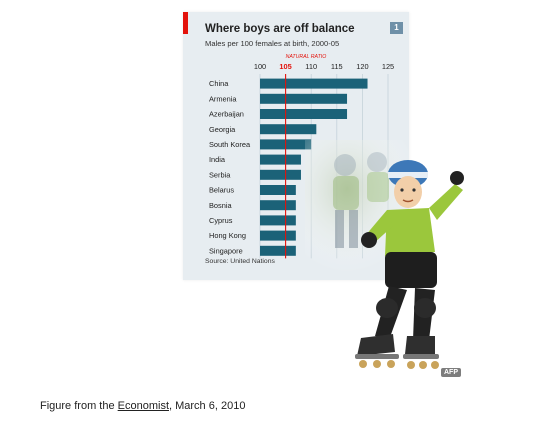 The width and height of the screenshot is (546, 428). Describe the element at coordinates (220, 174) in the screenshot. I see `category-label: Serbia` at that location.